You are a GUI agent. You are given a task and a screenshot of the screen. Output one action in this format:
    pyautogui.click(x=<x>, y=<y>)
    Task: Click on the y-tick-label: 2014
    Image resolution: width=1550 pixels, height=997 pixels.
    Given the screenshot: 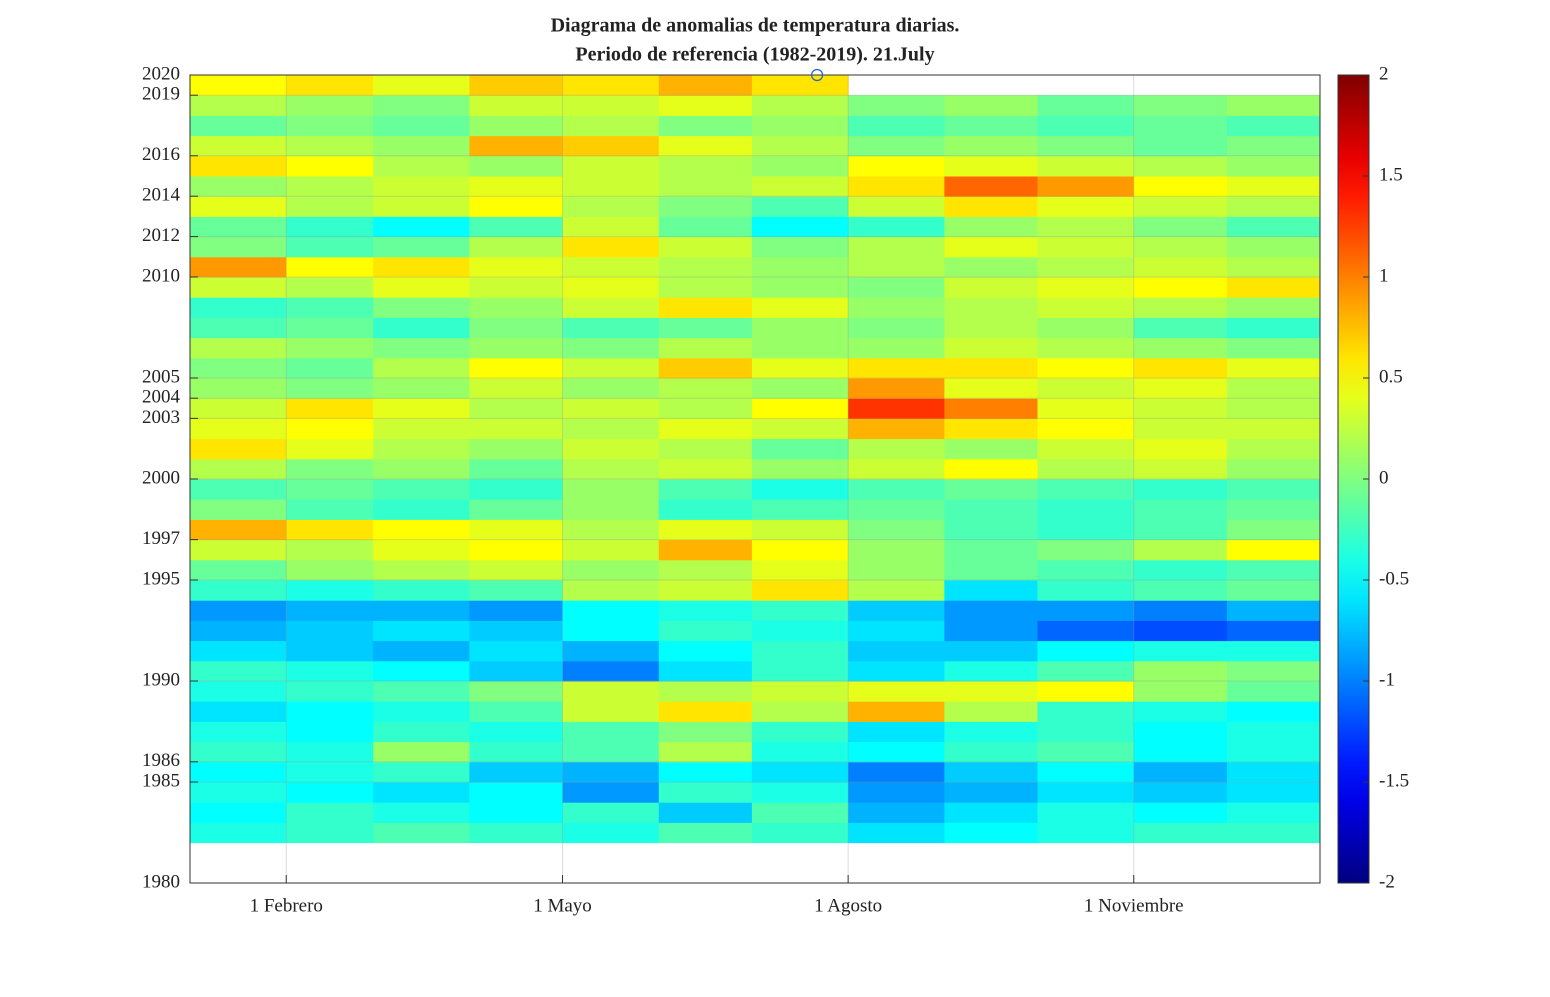 What is the action you would take?
    pyautogui.click(x=161, y=195)
    